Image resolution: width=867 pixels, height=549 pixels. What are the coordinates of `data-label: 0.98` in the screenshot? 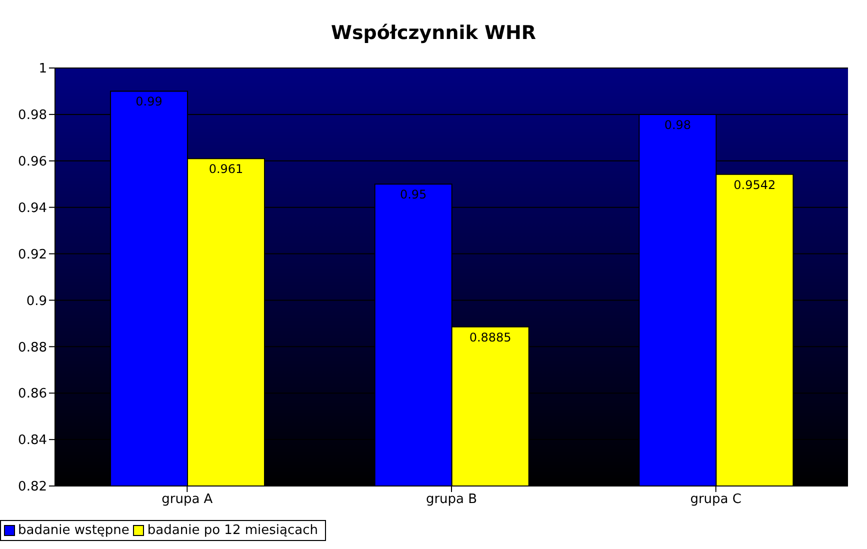 It's located at (678, 125).